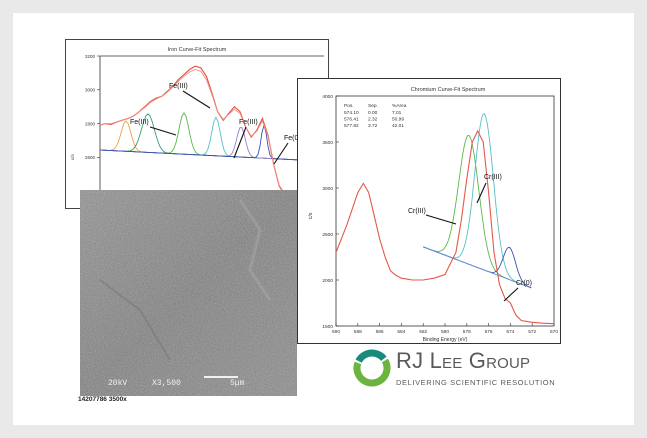  Describe the element at coordinates (397, 113) in the screenshot. I see `table-cell: 7.01` at that location.